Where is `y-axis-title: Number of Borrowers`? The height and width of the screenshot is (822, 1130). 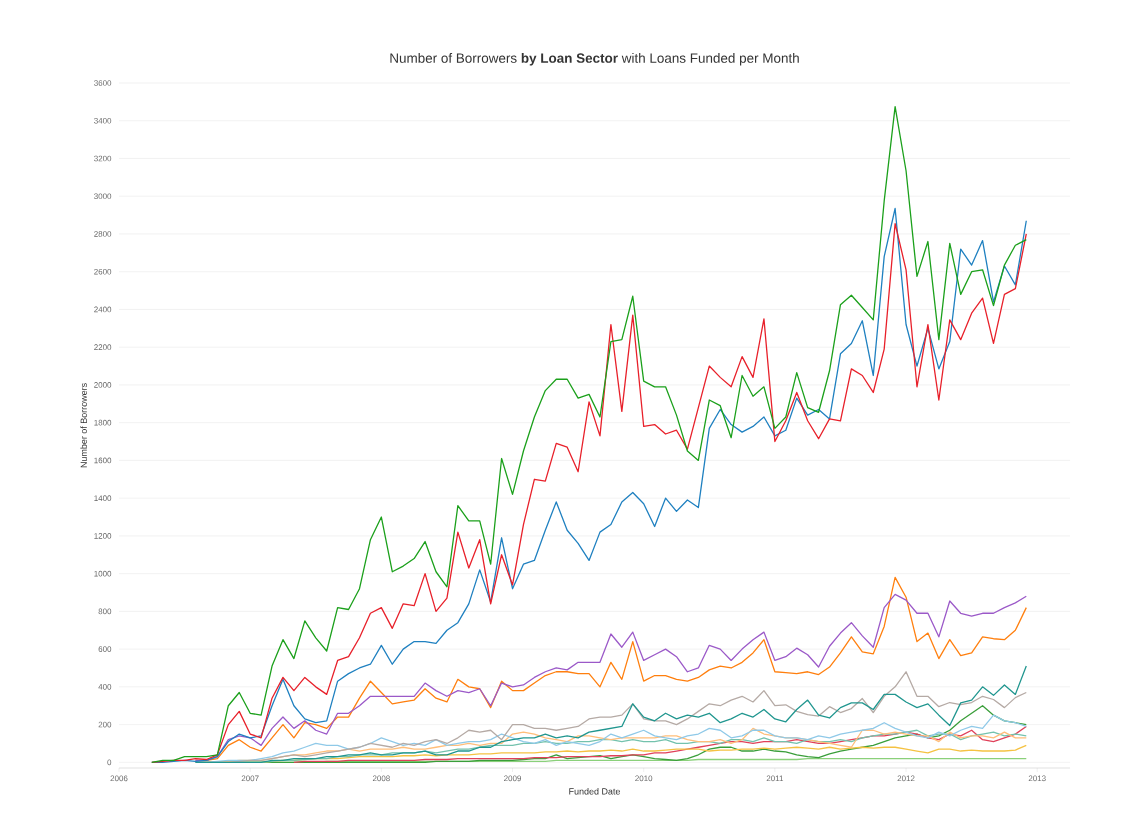
y-axis-title: Number of Borrowers is located at coordinates (83, 425).